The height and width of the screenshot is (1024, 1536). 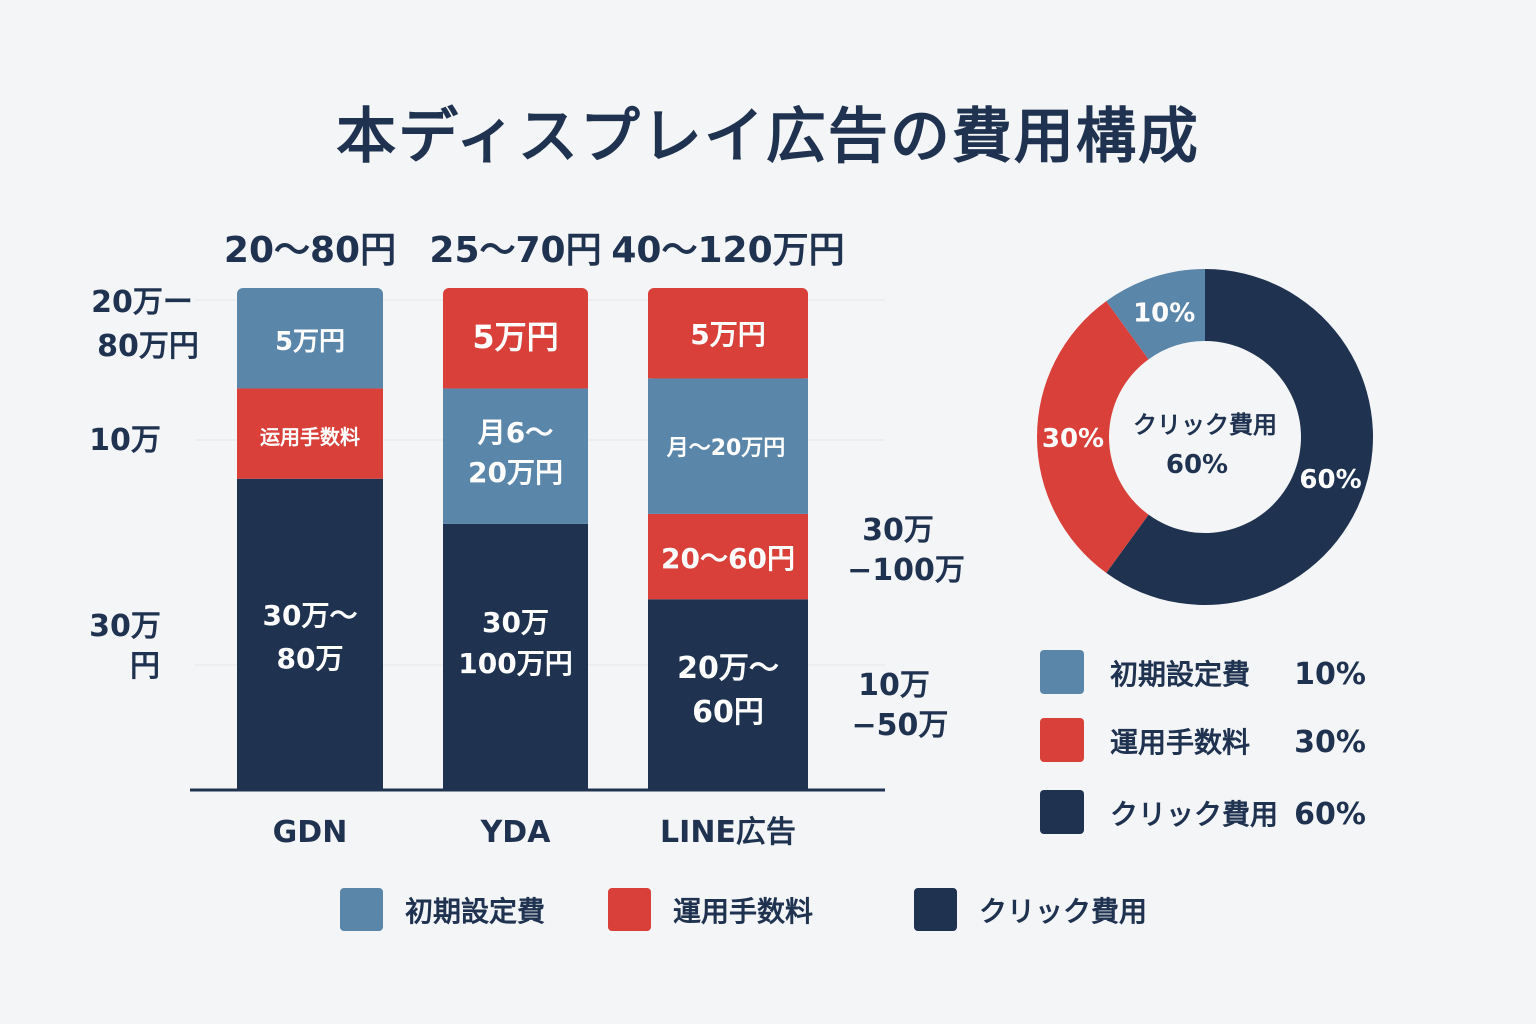 What do you see at coordinates (1164, 313) in the screenshot?
I see `pie-slice-label: 10%` at bounding box center [1164, 313].